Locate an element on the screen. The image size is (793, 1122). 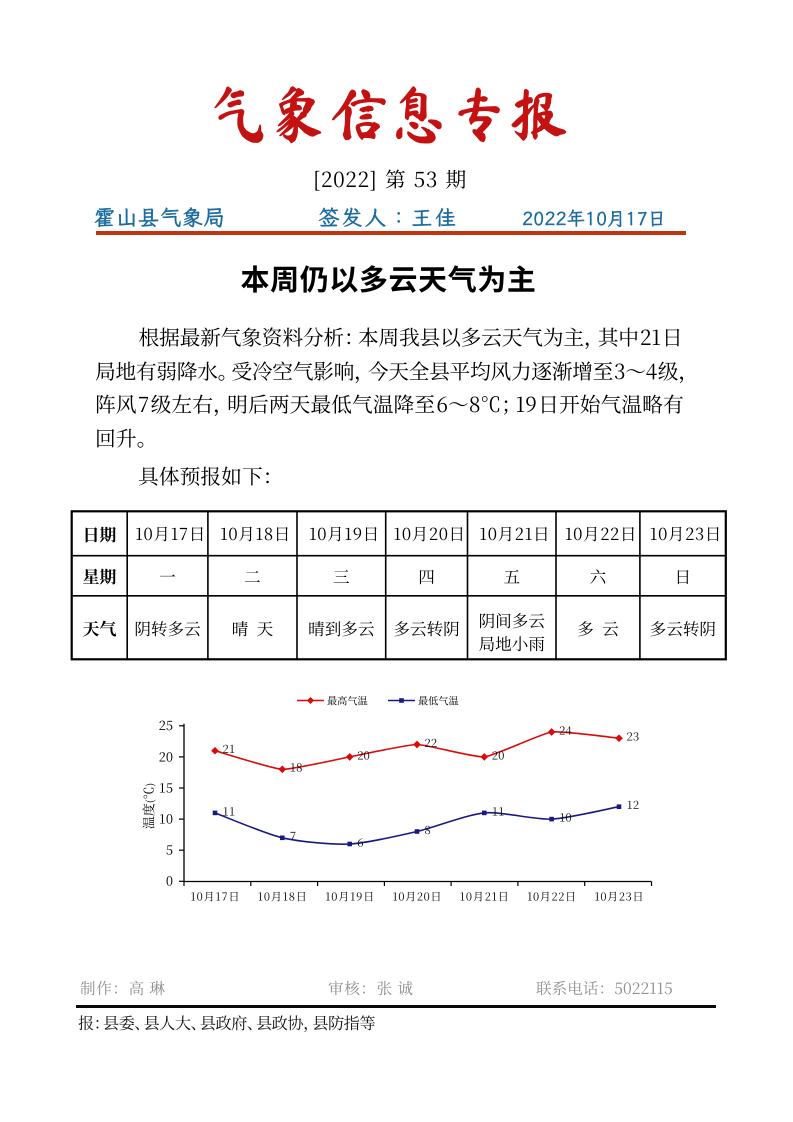
svg-text: 10月22日 is located at coordinates (551, 897).